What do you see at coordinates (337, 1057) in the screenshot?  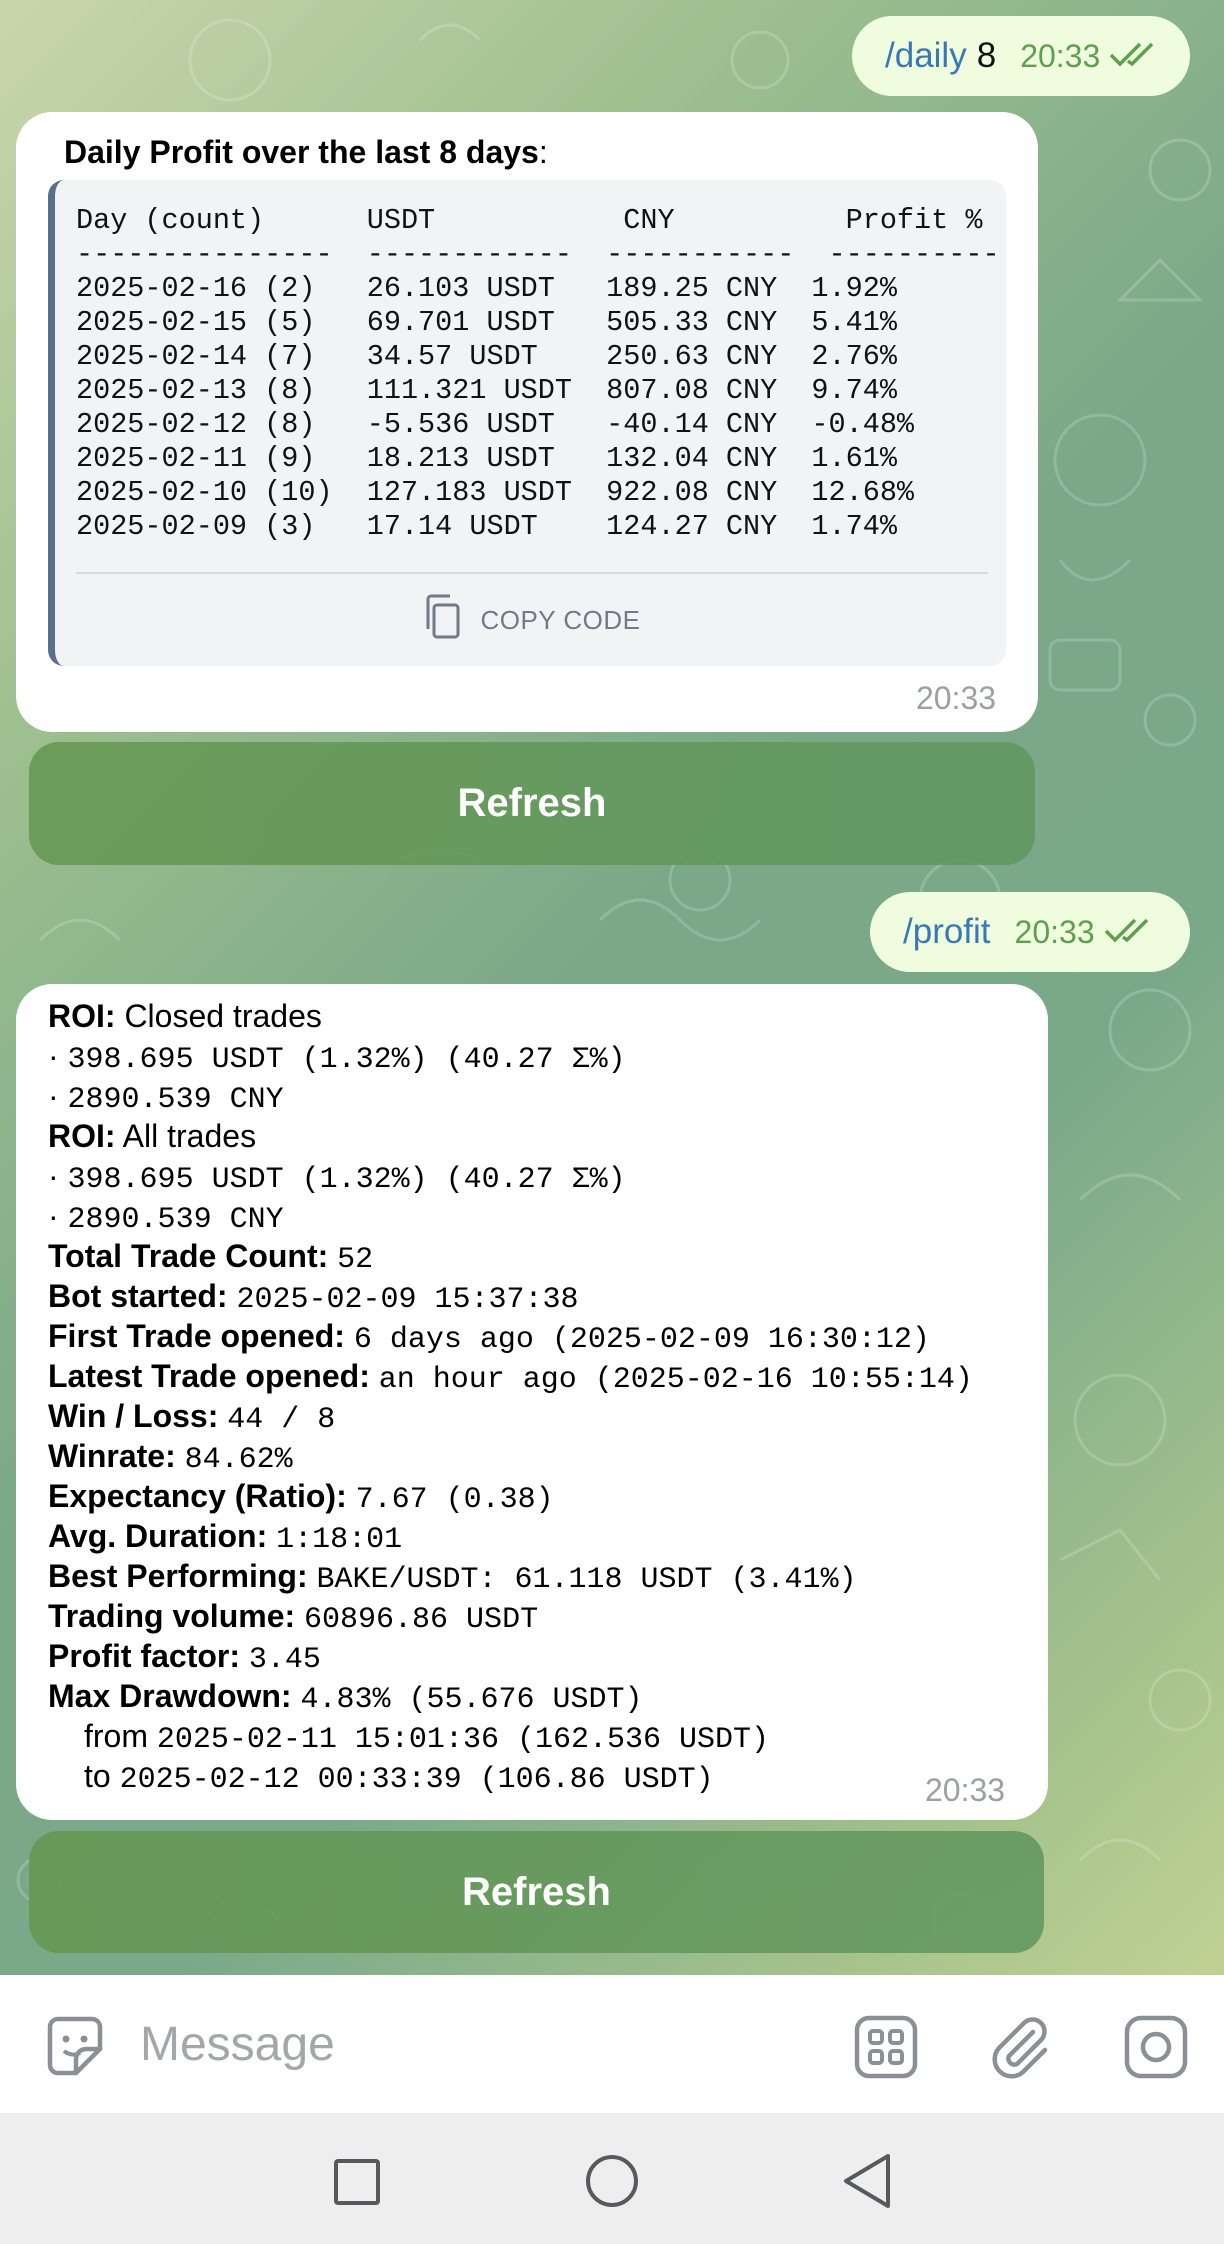 I see `roi-closed-usdt: · 398.695 USDT (1.32%) (40.27 Σ%)` at bounding box center [337, 1057].